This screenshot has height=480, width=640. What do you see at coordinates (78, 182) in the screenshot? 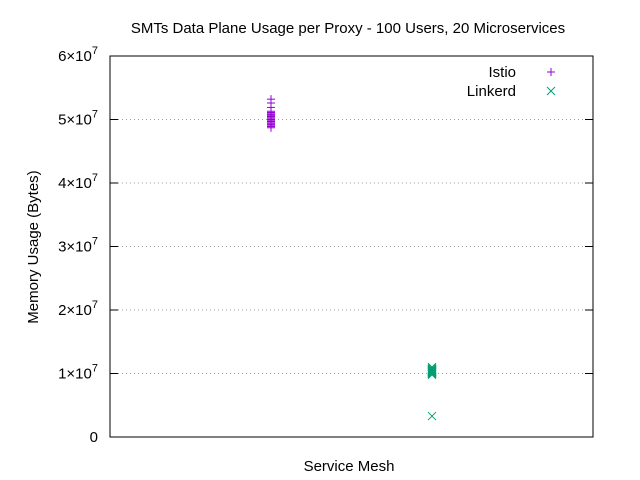
I see `y-tick-label: 4×10⁷` at bounding box center [78, 182].